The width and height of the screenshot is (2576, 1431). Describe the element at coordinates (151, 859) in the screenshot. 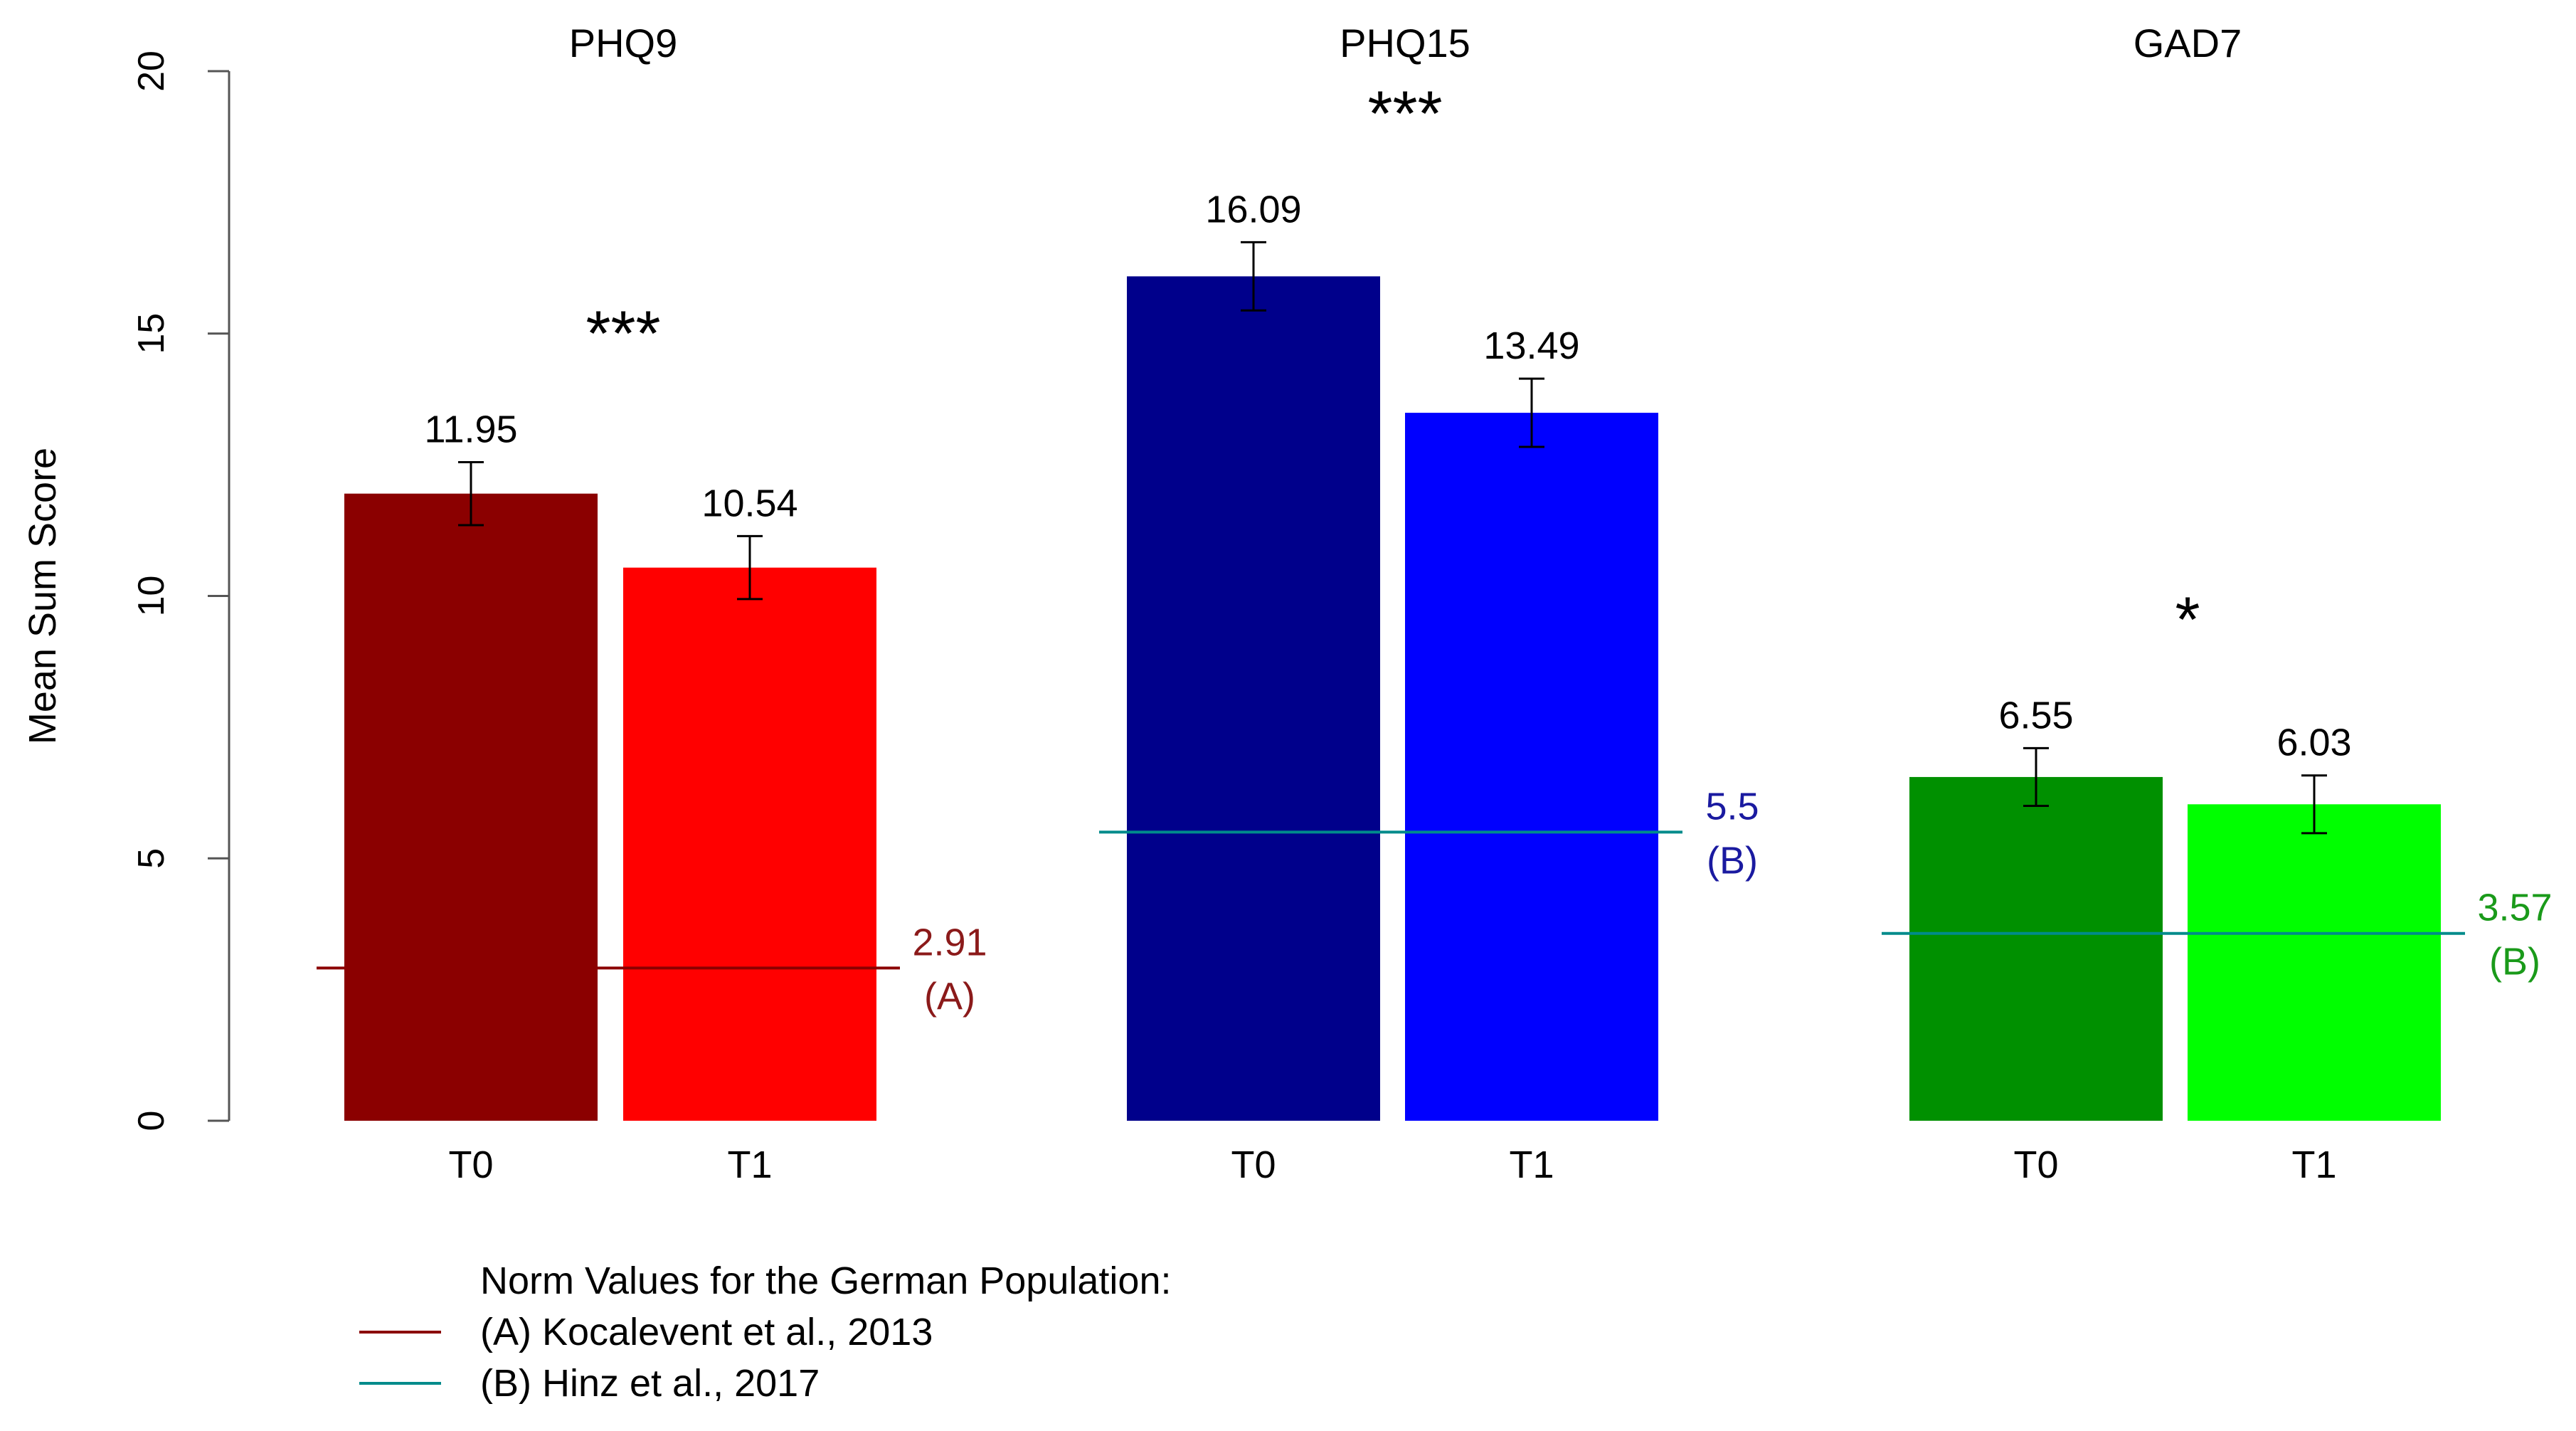

I see `y-tick-label: 5` at that location.